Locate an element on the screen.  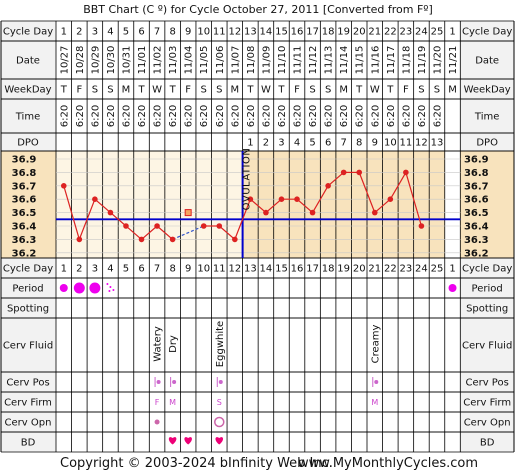
y-tick-label: 36.2 is located at coordinates (24, 253).